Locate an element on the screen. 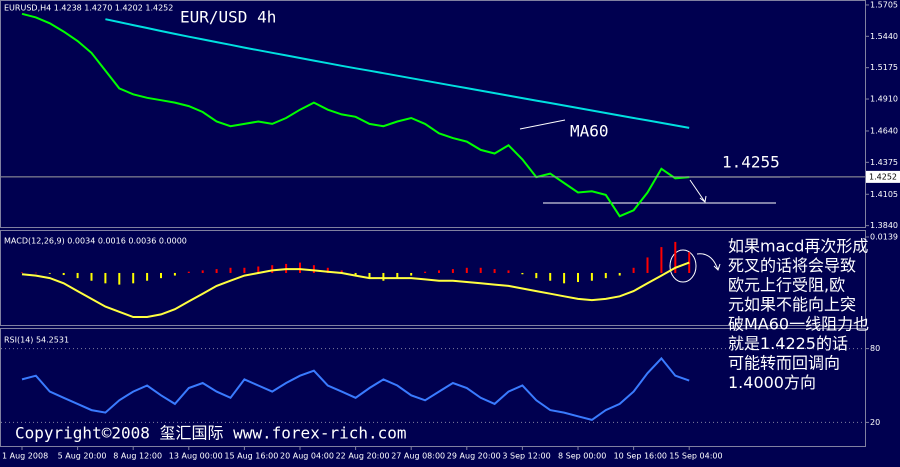  x-tick-label: 8 Sep 00:00 is located at coordinates (582, 456).